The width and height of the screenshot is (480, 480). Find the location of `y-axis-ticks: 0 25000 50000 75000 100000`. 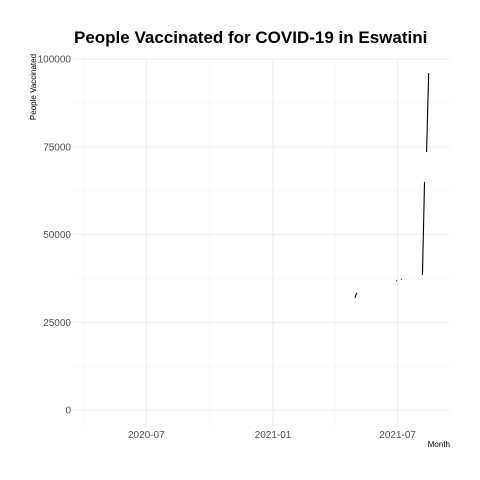

y-axis-ticks: 0 25000 50000 75000 100000 is located at coordinates (55, 236).